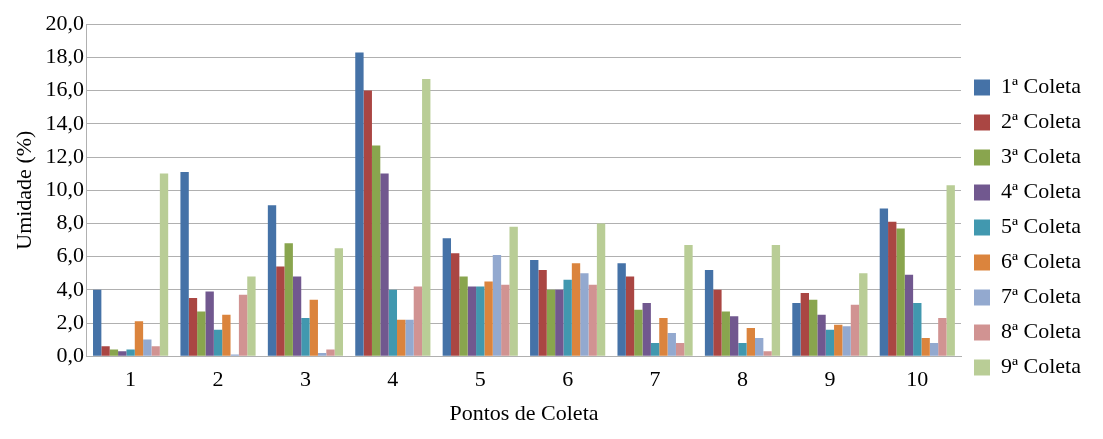 Image resolution: width=1103 pixels, height=439 pixels. What do you see at coordinates (70, 354) in the screenshot?
I see `y-tick-label: 0,0` at bounding box center [70, 354].